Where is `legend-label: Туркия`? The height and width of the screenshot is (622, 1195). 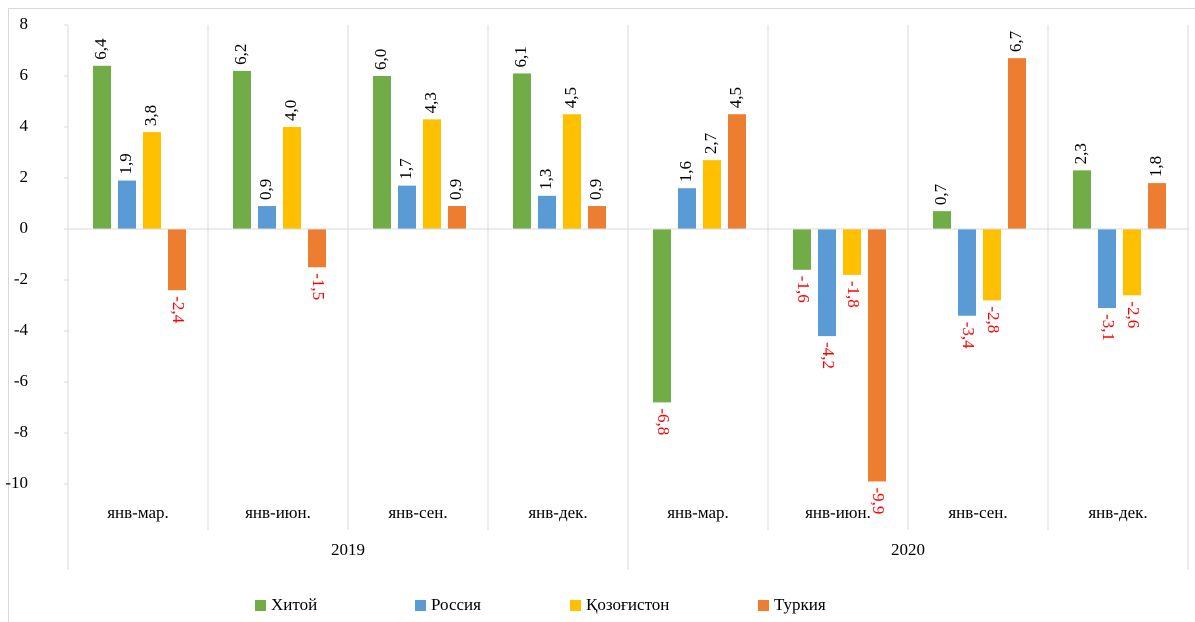
legend-label: Туркия is located at coordinates (800, 604).